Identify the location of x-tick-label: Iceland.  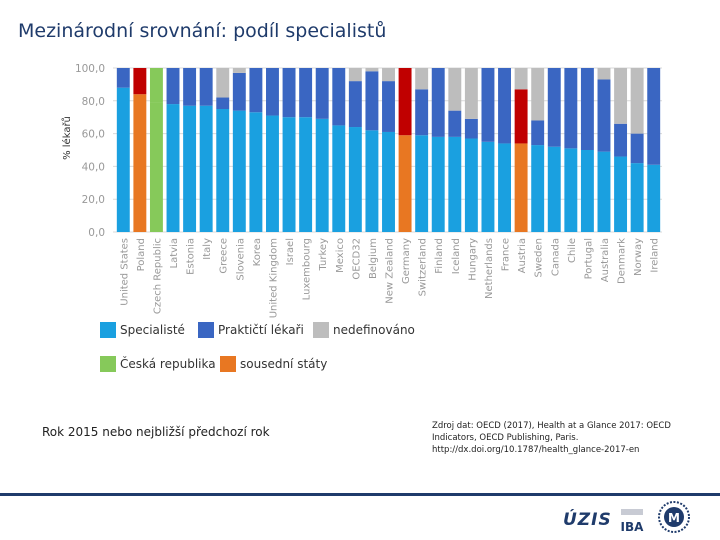
(456, 256).